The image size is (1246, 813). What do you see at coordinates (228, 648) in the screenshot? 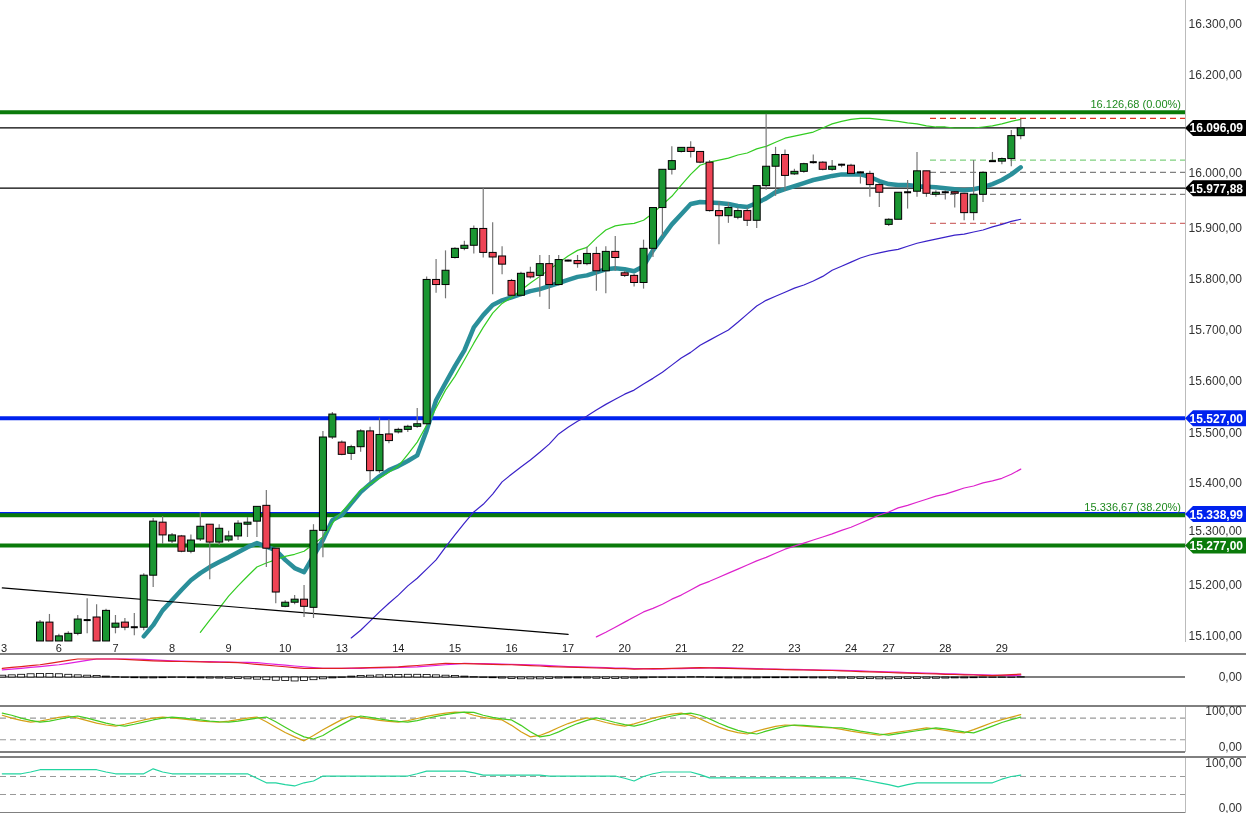
I see `x-tick-label: 9` at bounding box center [228, 648].